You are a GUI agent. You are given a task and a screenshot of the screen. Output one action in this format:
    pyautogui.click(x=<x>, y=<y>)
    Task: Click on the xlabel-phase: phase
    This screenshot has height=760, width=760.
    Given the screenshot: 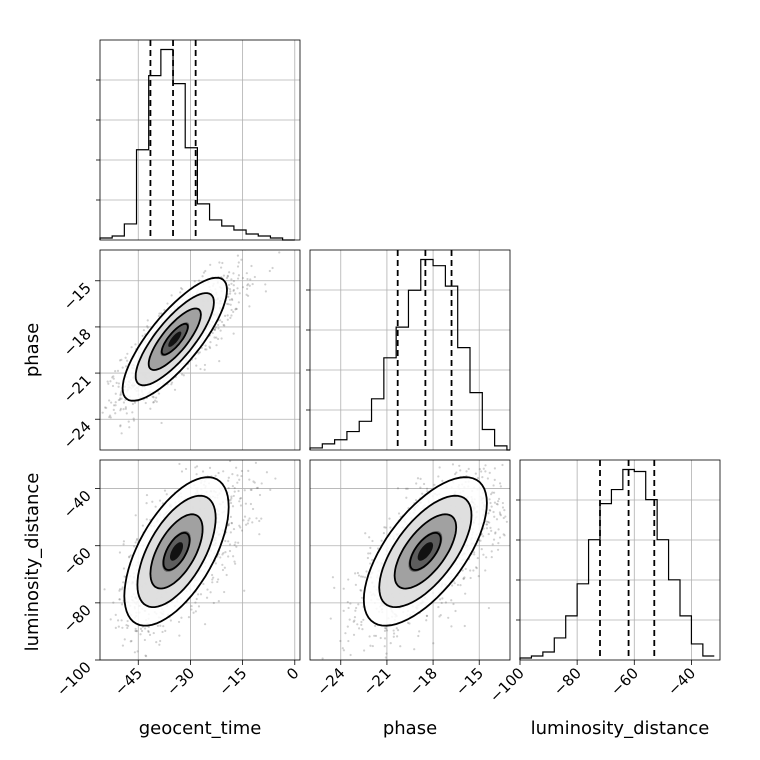 What is the action you would take?
    pyautogui.click(x=410, y=728)
    